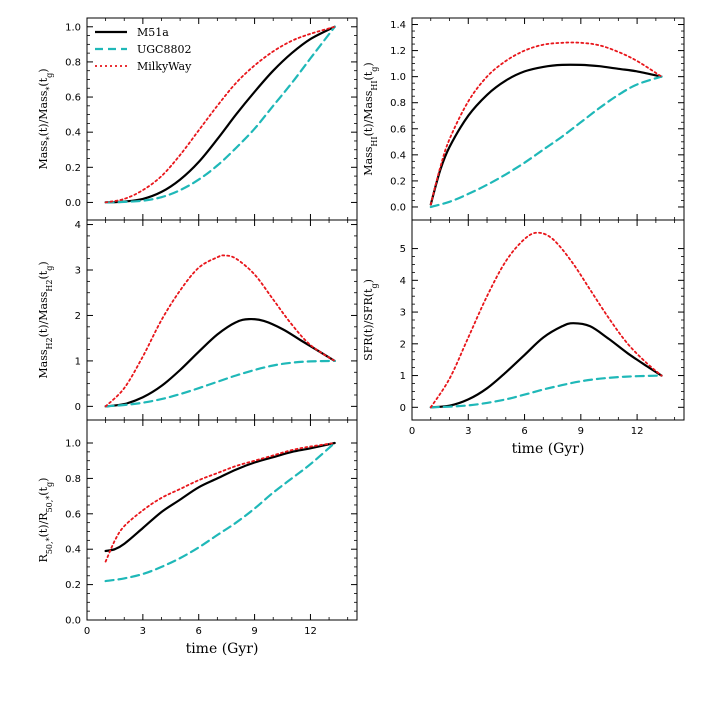 The image size is (706, 706). I want to click on y-axis-title: R50,*(t)/R50,*(tg), so click(45, 520).